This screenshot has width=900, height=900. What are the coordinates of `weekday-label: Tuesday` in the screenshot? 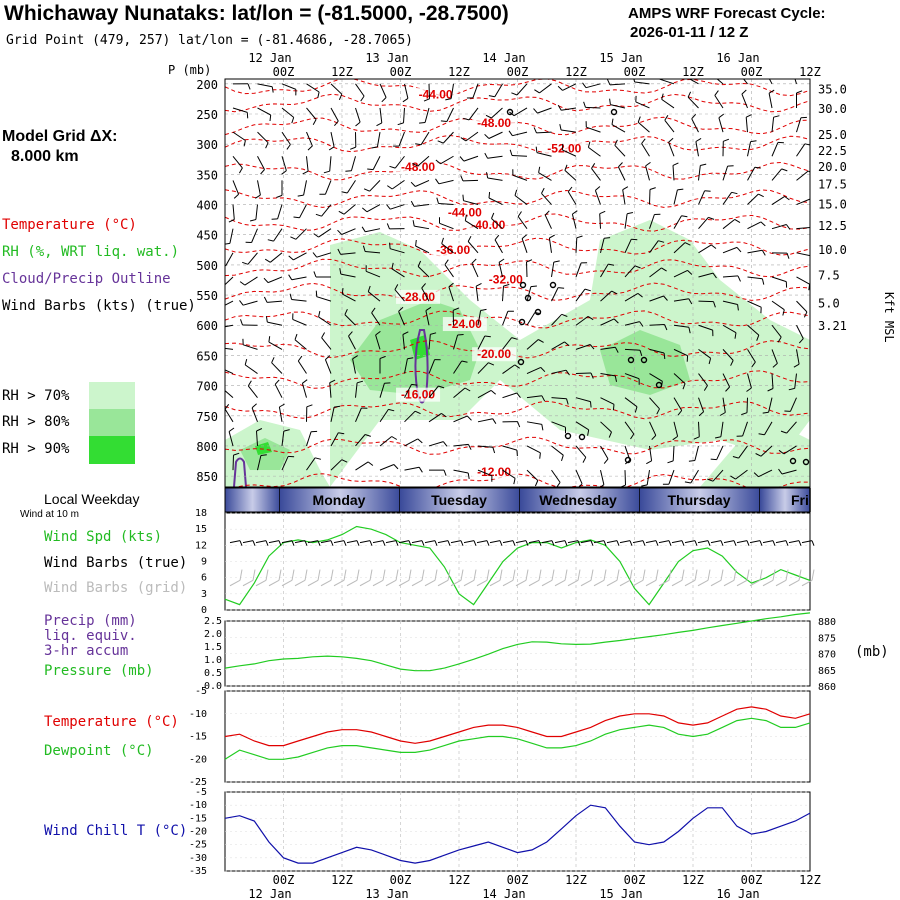 It's located at (459, 500).